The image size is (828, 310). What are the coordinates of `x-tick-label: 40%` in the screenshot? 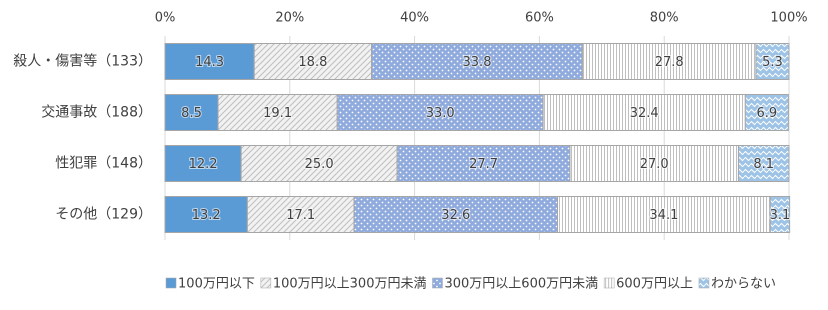 It's located at (414, 18).